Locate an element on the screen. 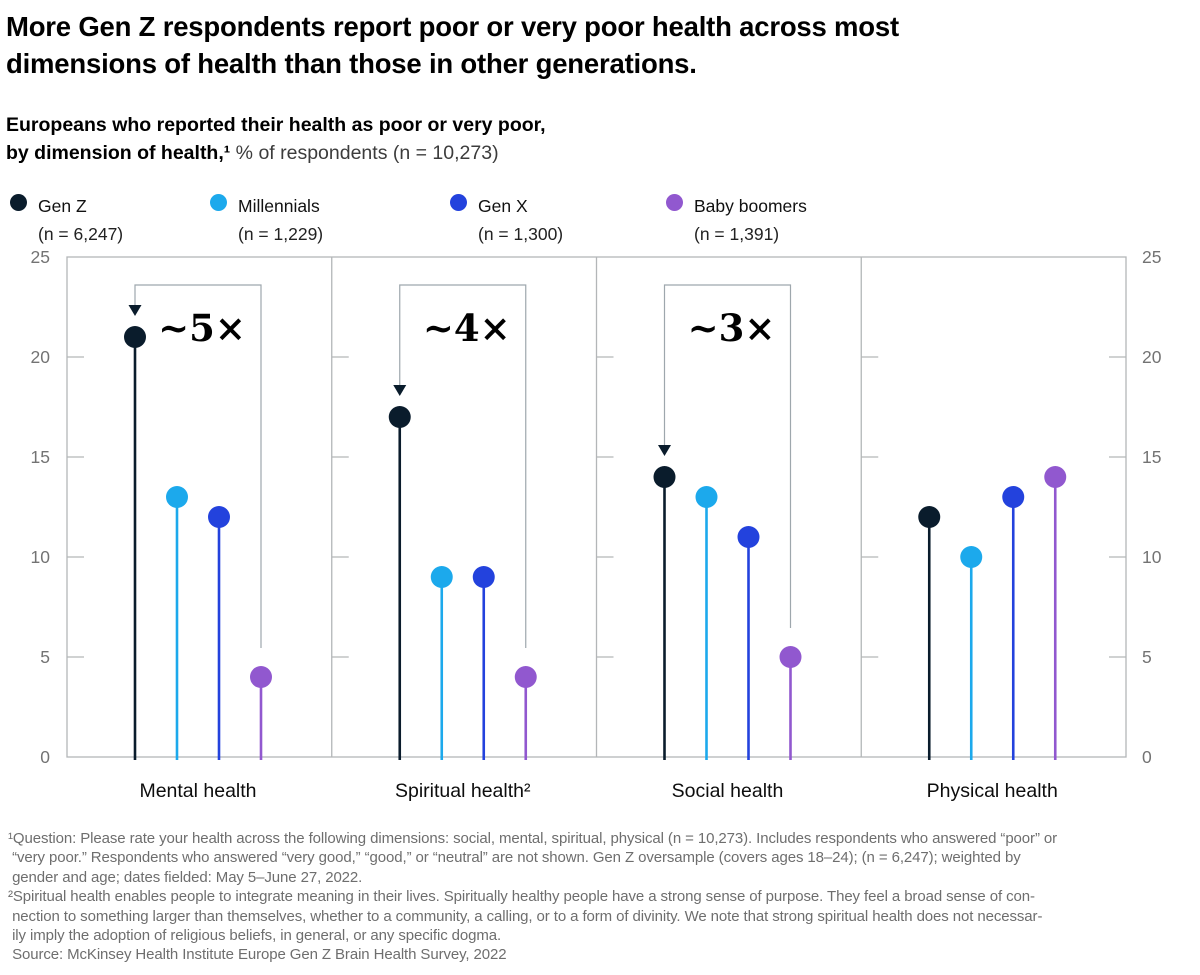 The image size is (1200, 975). category-label-physical-health: Physical health is located at coordinates (992, 791).